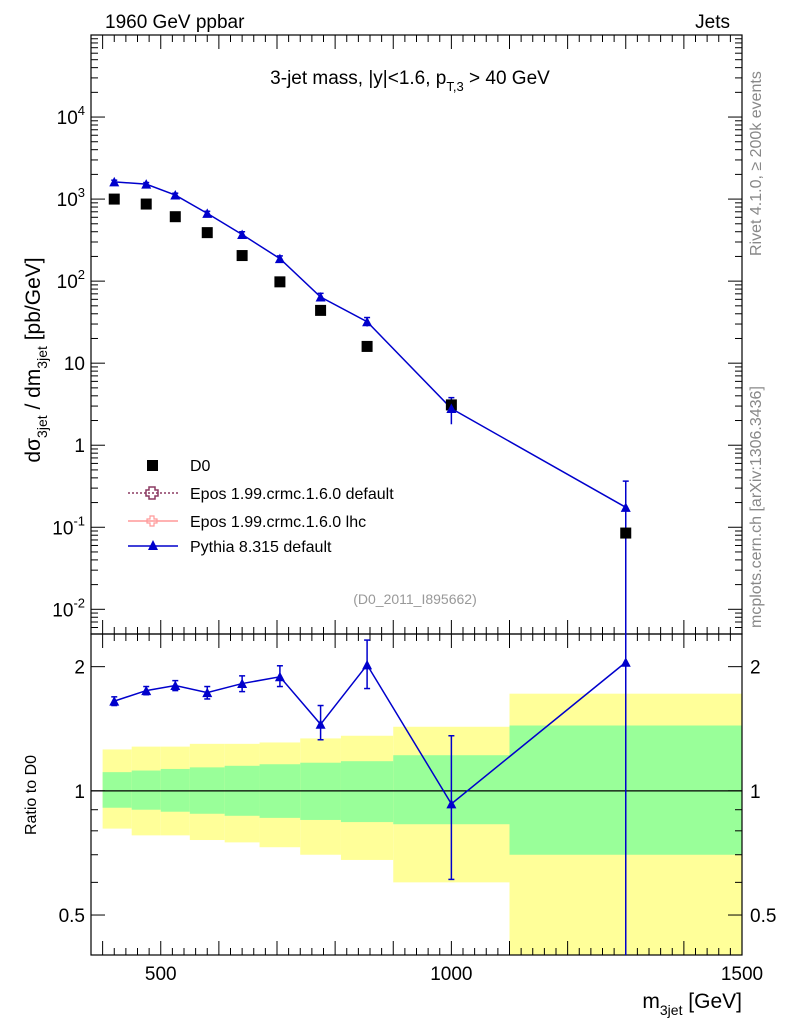  What do you see at coordinates (72, 916) in the screenshot?
I see `ratio-y-tick-label-left: 0.5` at bounding box center [72, 916].